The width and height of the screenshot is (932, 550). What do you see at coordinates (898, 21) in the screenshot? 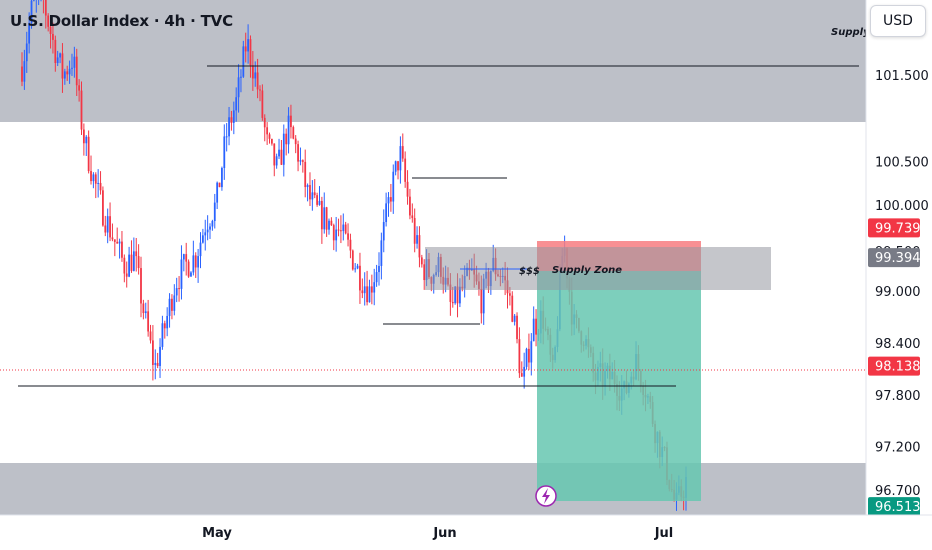
I see `currency-button: USD` at bounding box center [898, 21].